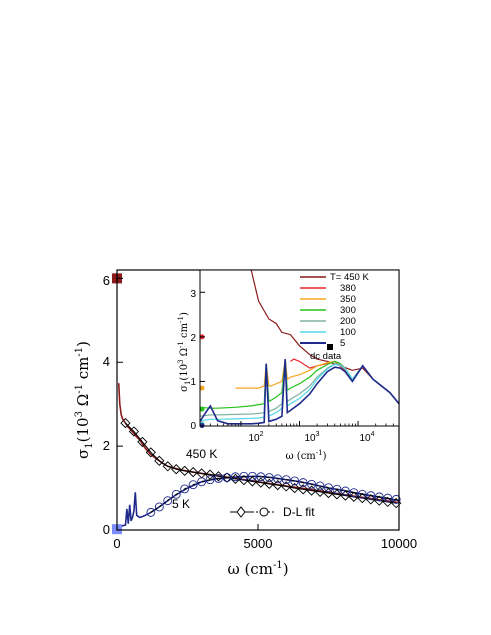 The image size is (491, 635). I want to click on inset-legend-label-350: 350, so click(348, 299).